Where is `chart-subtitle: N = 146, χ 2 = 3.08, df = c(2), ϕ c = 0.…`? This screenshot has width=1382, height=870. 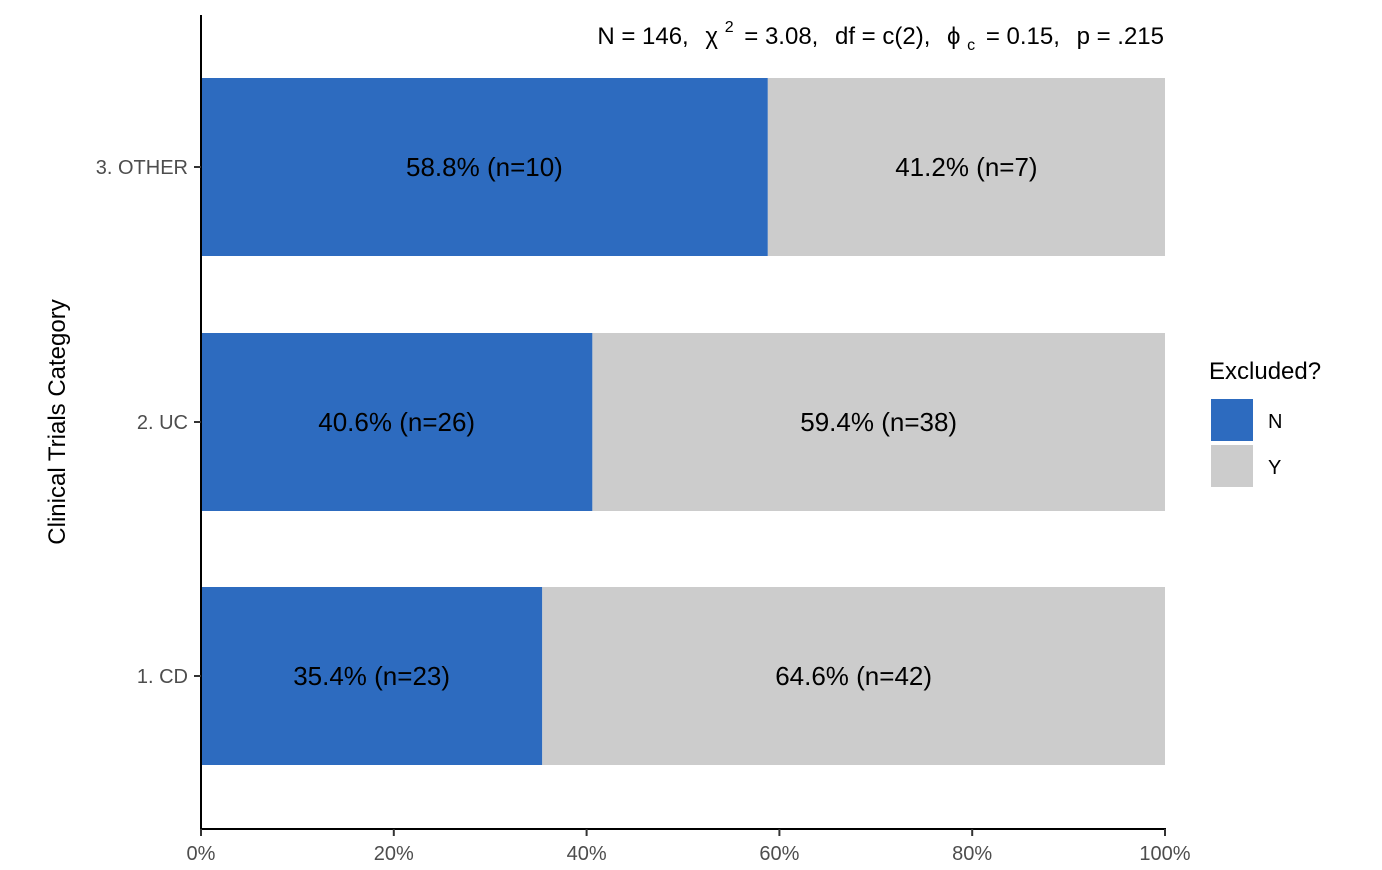 chart-subtitle: N = 146, χ 2 = 3.08, df = c(2), ϕ c = 0.… is located at coordinates (880, 33).